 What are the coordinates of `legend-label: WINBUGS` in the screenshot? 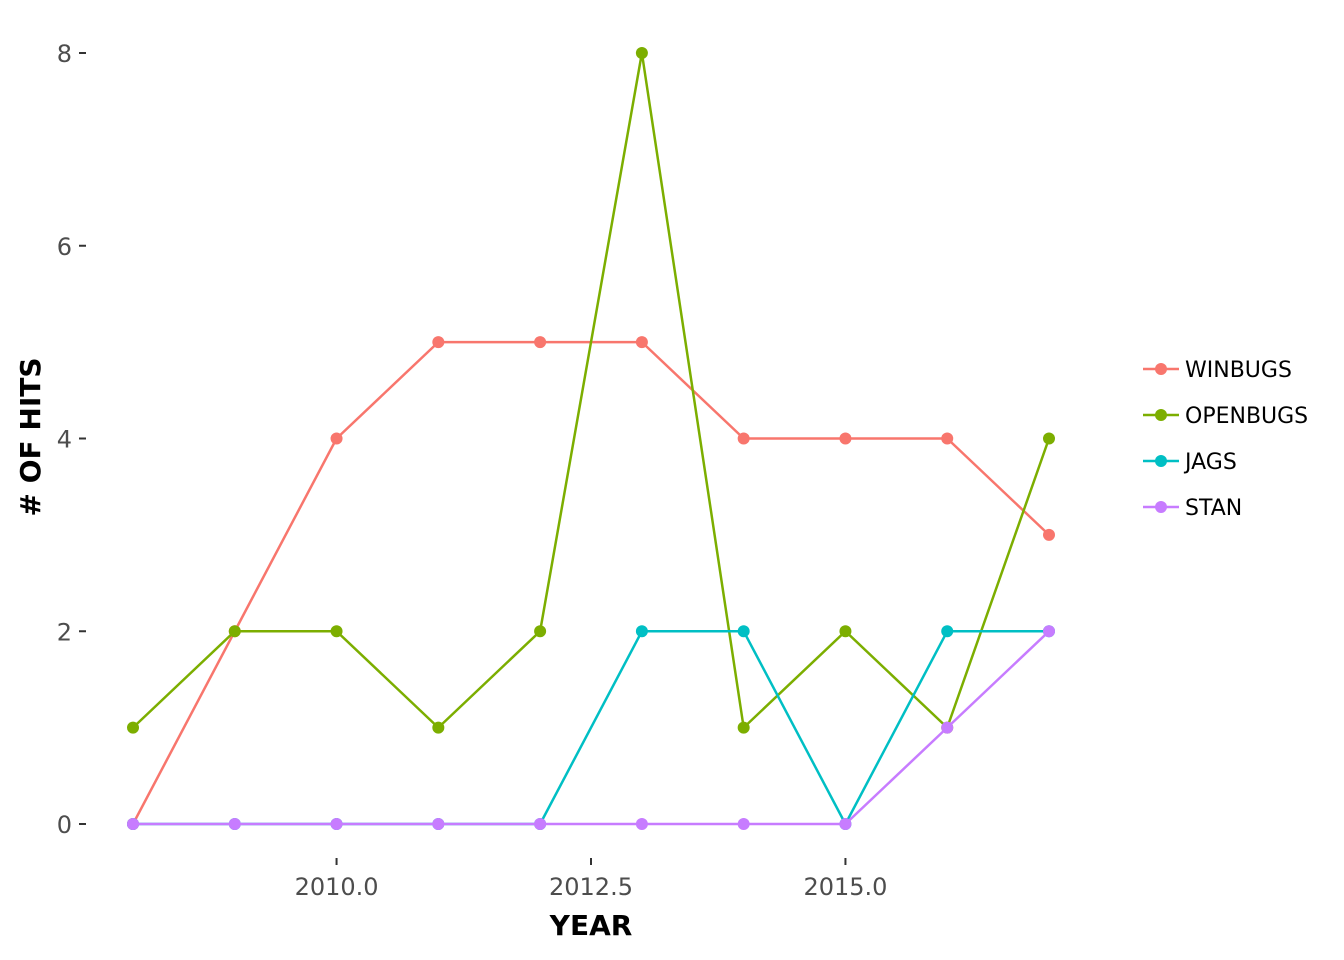 It's located at (1238, 370).